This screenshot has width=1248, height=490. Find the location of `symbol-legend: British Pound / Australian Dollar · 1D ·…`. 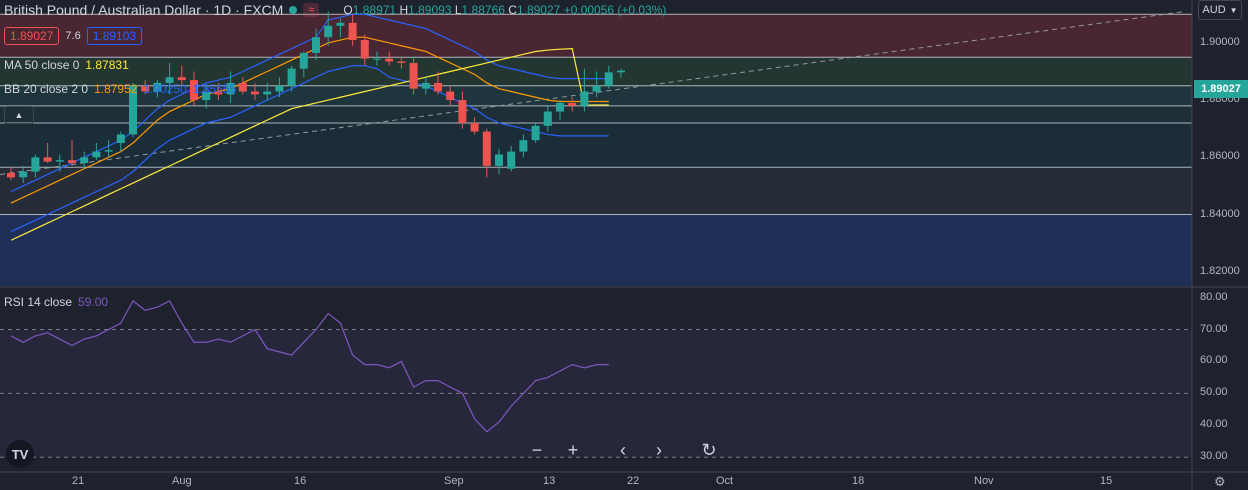

symbol-legend: British Pound / Australian Dollar · 1D ·… is located at coordinates (335, 10).